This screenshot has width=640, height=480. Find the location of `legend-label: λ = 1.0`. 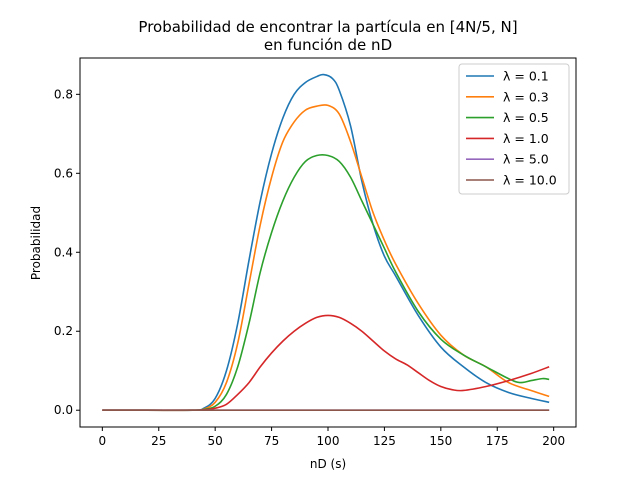

legend-label: λ = 1.0 is located at coordinates (526, 138).